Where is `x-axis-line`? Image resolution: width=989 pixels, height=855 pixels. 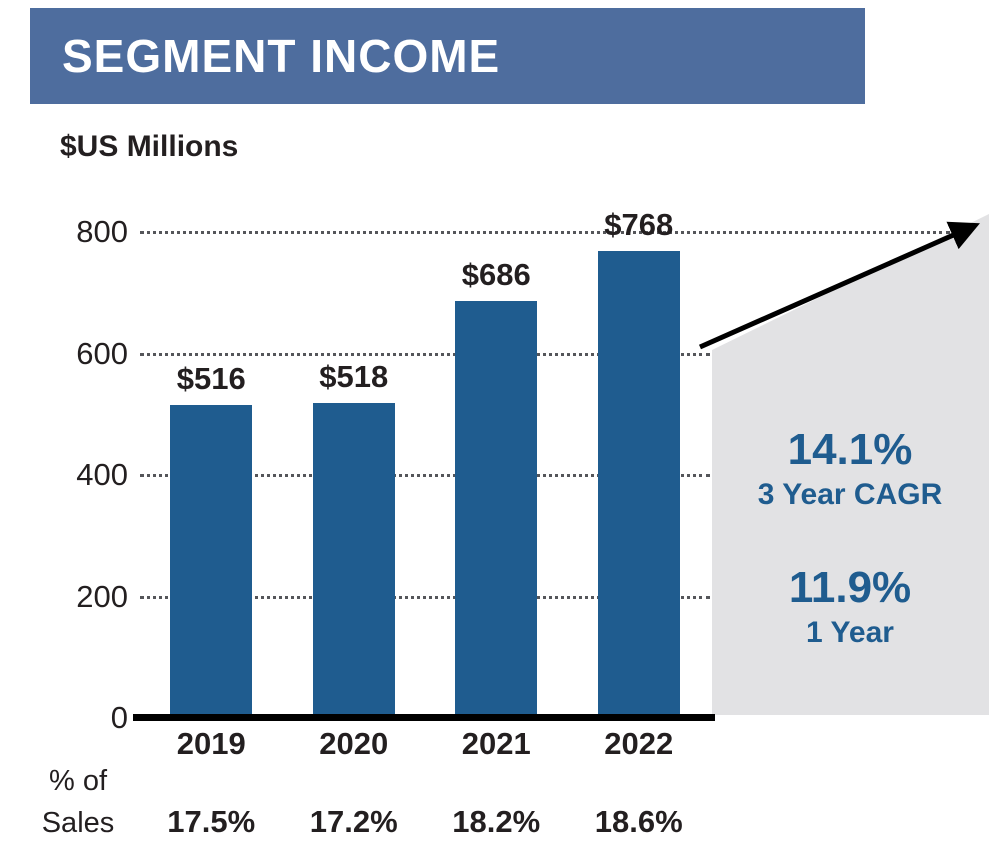 x-axis-line is located at coordinates (424, 717).